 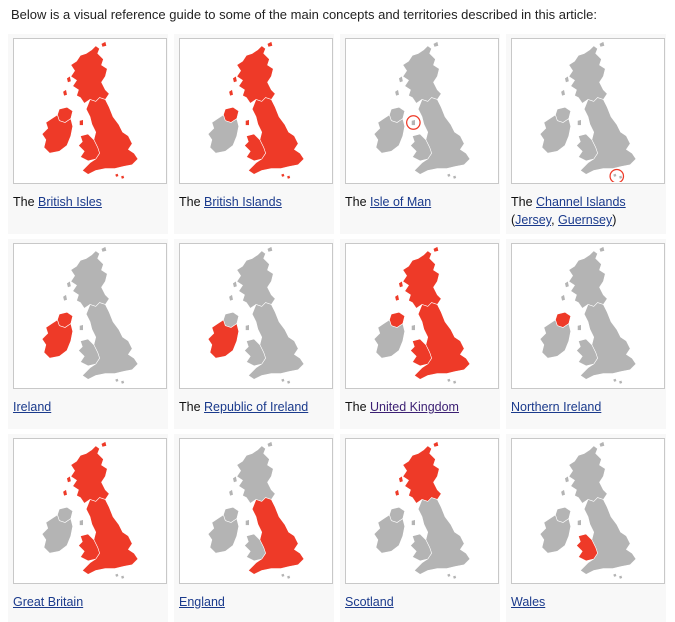 I want to click on map-card-united-kingdom: The United Kingdom, so click(x=420, y=334).